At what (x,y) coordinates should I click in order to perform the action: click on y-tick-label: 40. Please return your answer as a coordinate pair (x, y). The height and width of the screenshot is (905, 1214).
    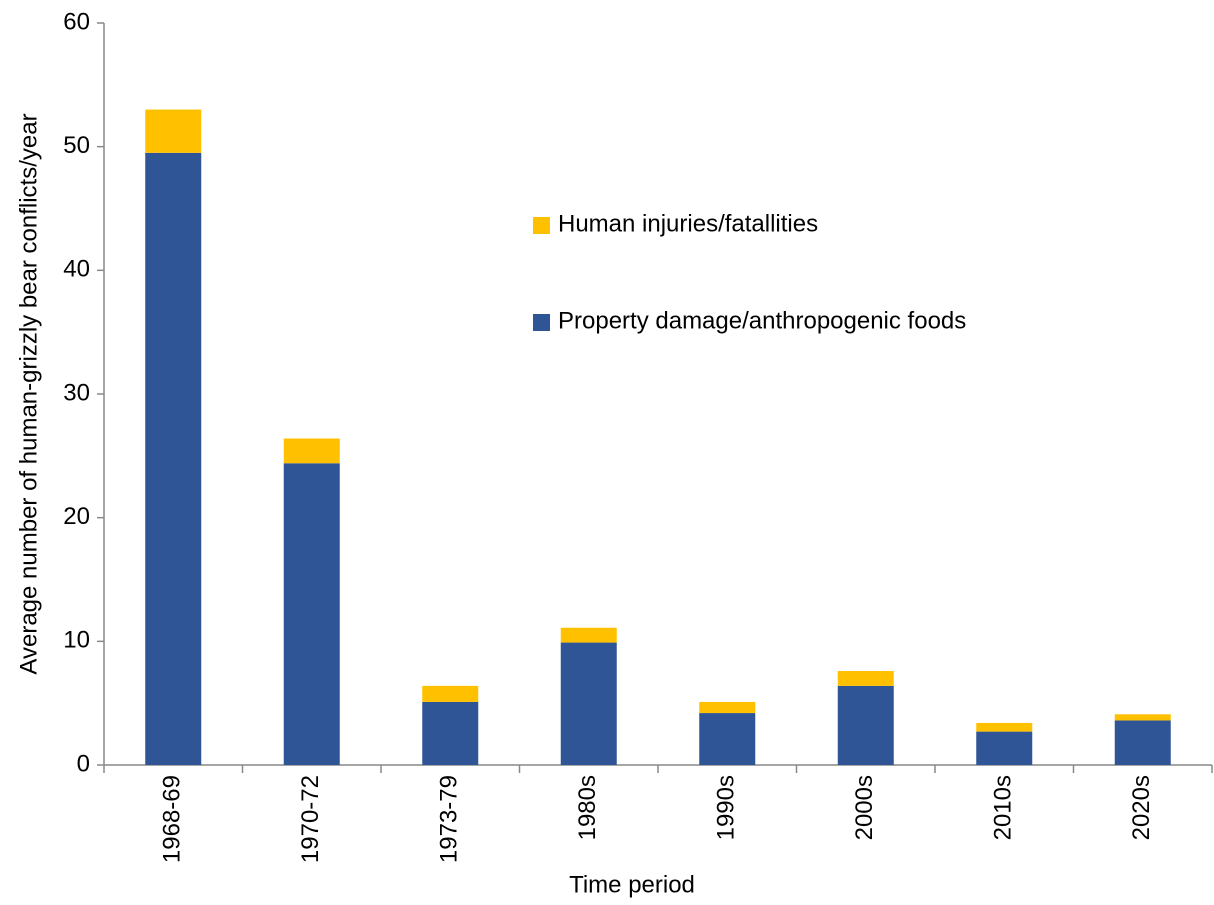
    Looking at the image, I should click on (76, 269).